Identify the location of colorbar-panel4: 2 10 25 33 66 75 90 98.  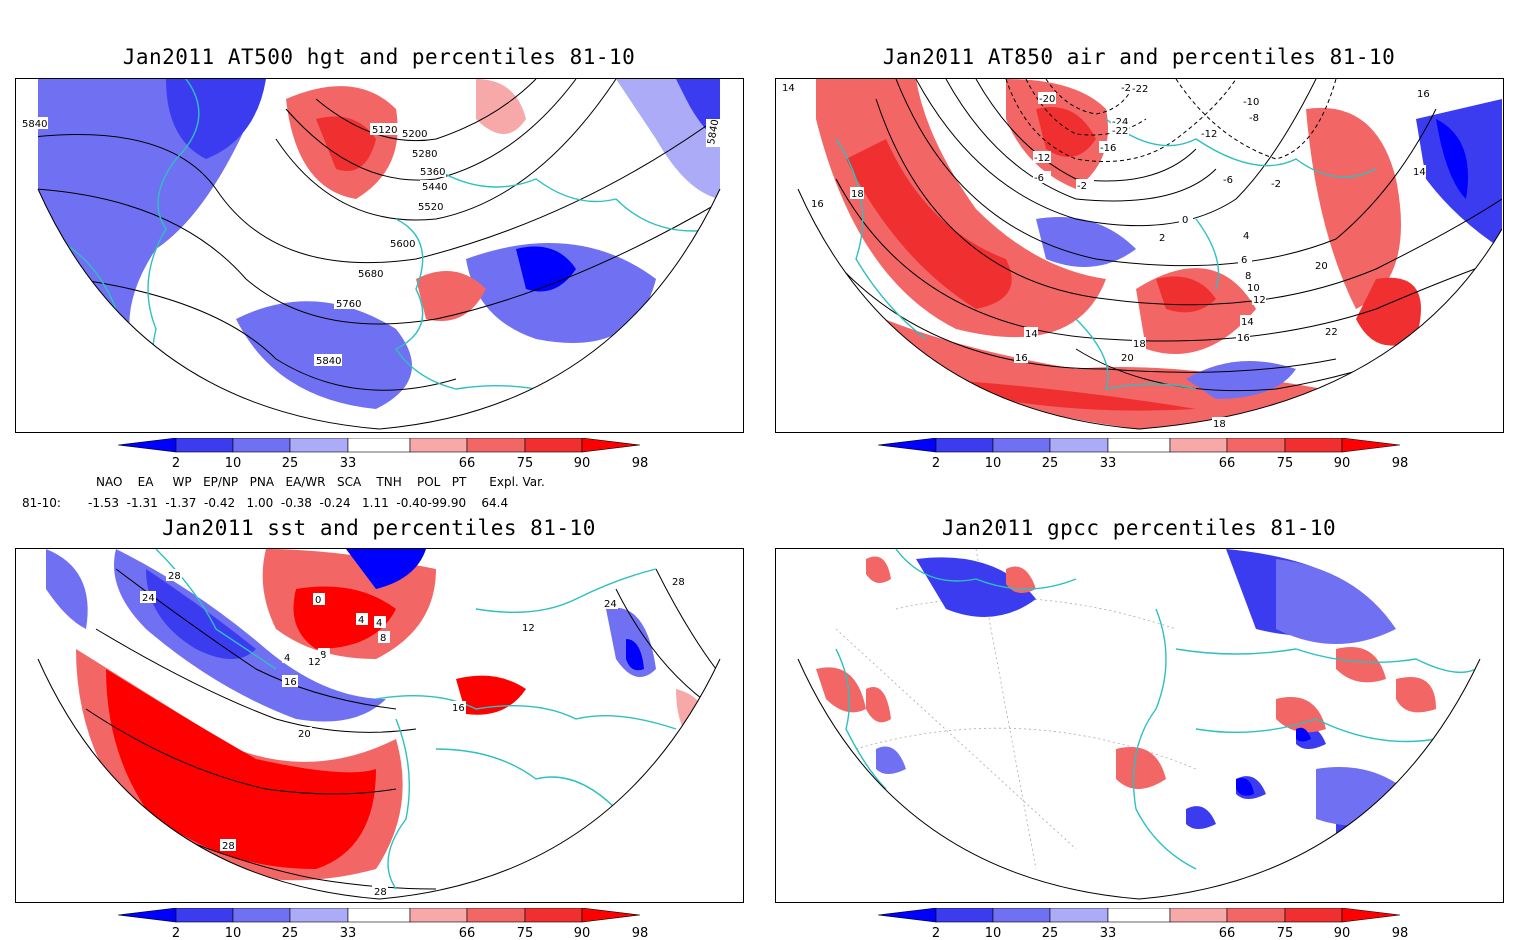
(1143, 924).